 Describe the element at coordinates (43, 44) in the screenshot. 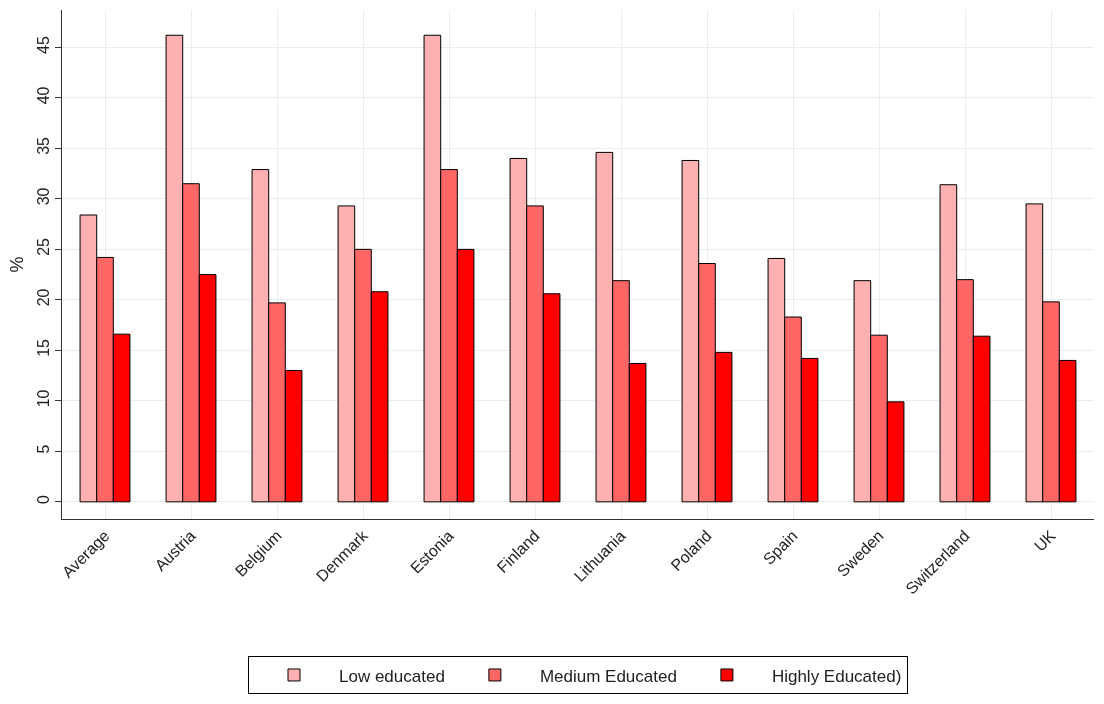

I see `y-tick-label: 45` at that location.